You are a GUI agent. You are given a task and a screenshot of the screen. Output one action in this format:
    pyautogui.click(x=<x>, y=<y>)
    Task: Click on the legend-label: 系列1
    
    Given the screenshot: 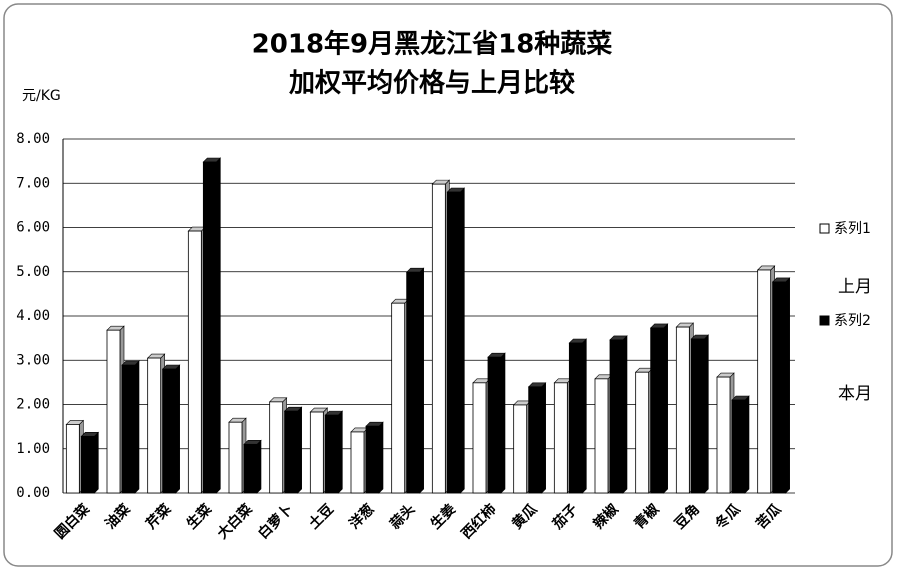 What is the action you would take?
    pyautogui.click(x=852, y=229)
    